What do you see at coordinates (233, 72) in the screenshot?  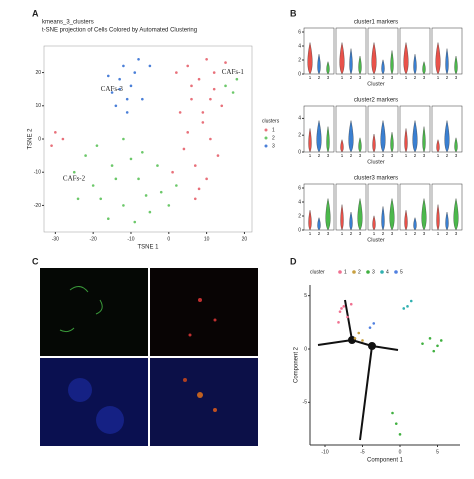 I see `annotation: CAFs-1` at bounding box center [233, 72].